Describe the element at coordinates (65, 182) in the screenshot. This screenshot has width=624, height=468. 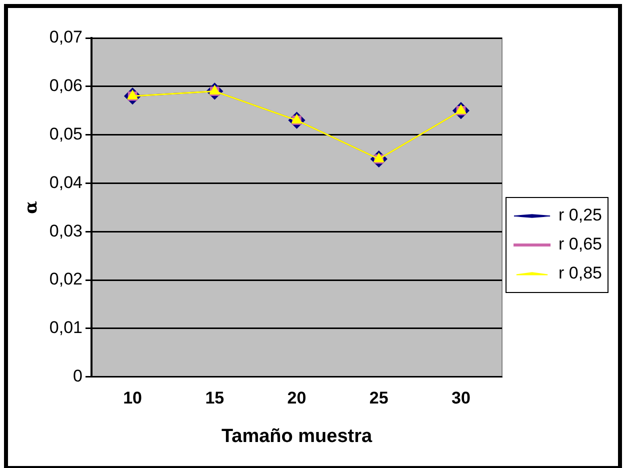
I see `y-tick-label: 0,04` at that location.